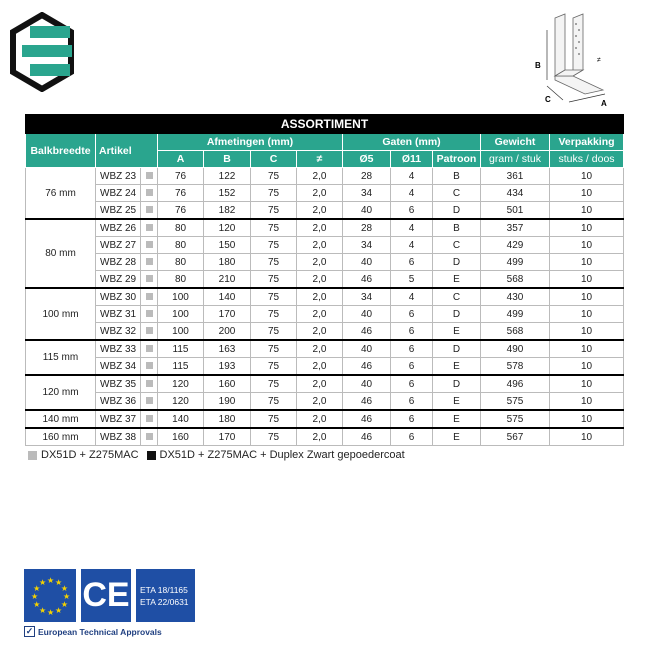 This screenshot has height=650, width=650. I want to click on b-cell: 152, so click(227, 193).